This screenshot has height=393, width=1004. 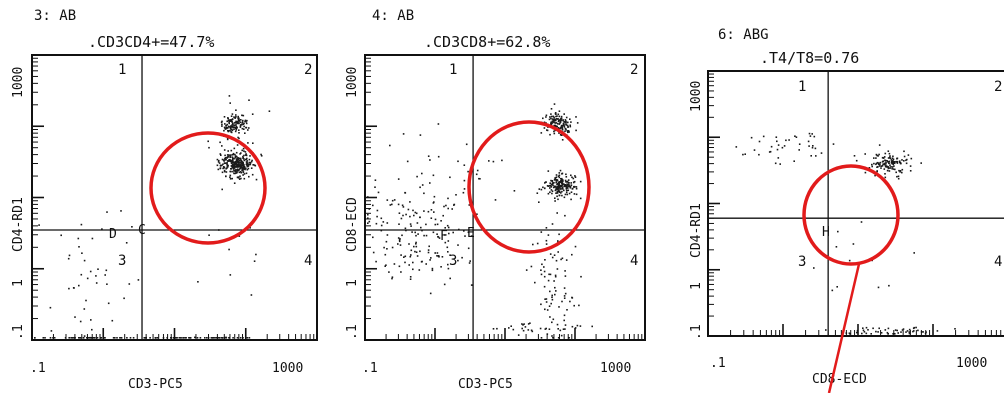 What do you see at coordinates (142, 230) in the screenshot?
I see `gate-label-c: C` at bounding box center [142, 230].